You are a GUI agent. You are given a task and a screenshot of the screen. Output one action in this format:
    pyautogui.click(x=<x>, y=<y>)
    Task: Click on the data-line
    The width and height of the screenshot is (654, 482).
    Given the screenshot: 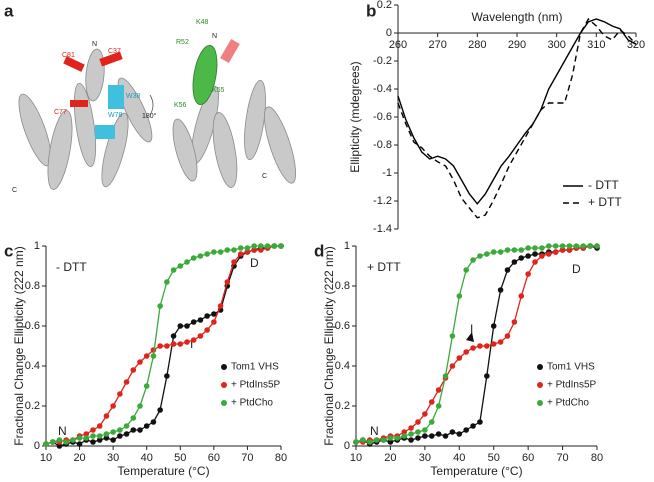 What is the action you would take?
    pyautogui.click(x=517, y=111)
    